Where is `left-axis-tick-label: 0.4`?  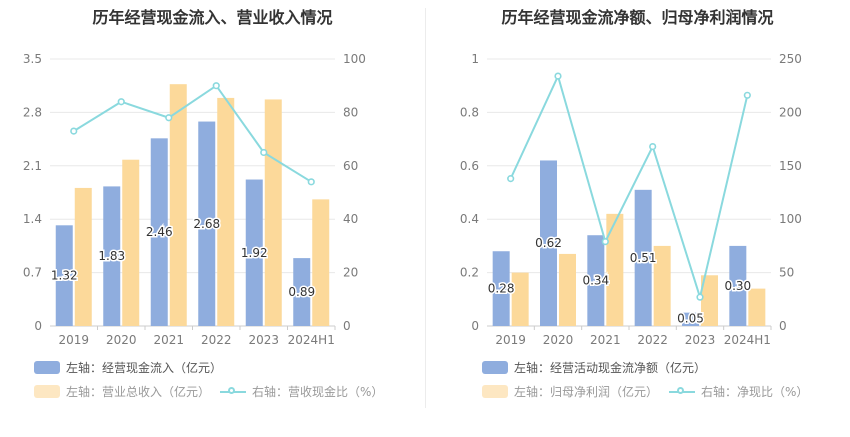 left-axis-tick-label: 0.4 is located at coordinates (469, 219).